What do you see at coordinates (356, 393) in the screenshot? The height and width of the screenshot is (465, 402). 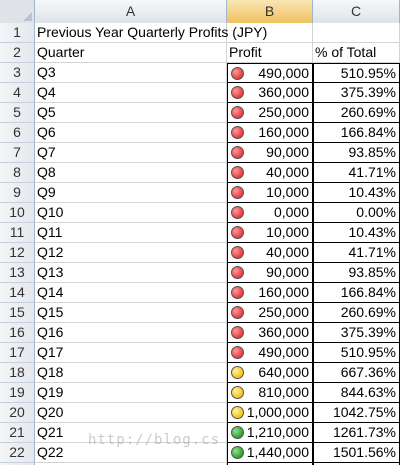 I see `cell-percent: 844.63%` at bounding box center [356, 393].